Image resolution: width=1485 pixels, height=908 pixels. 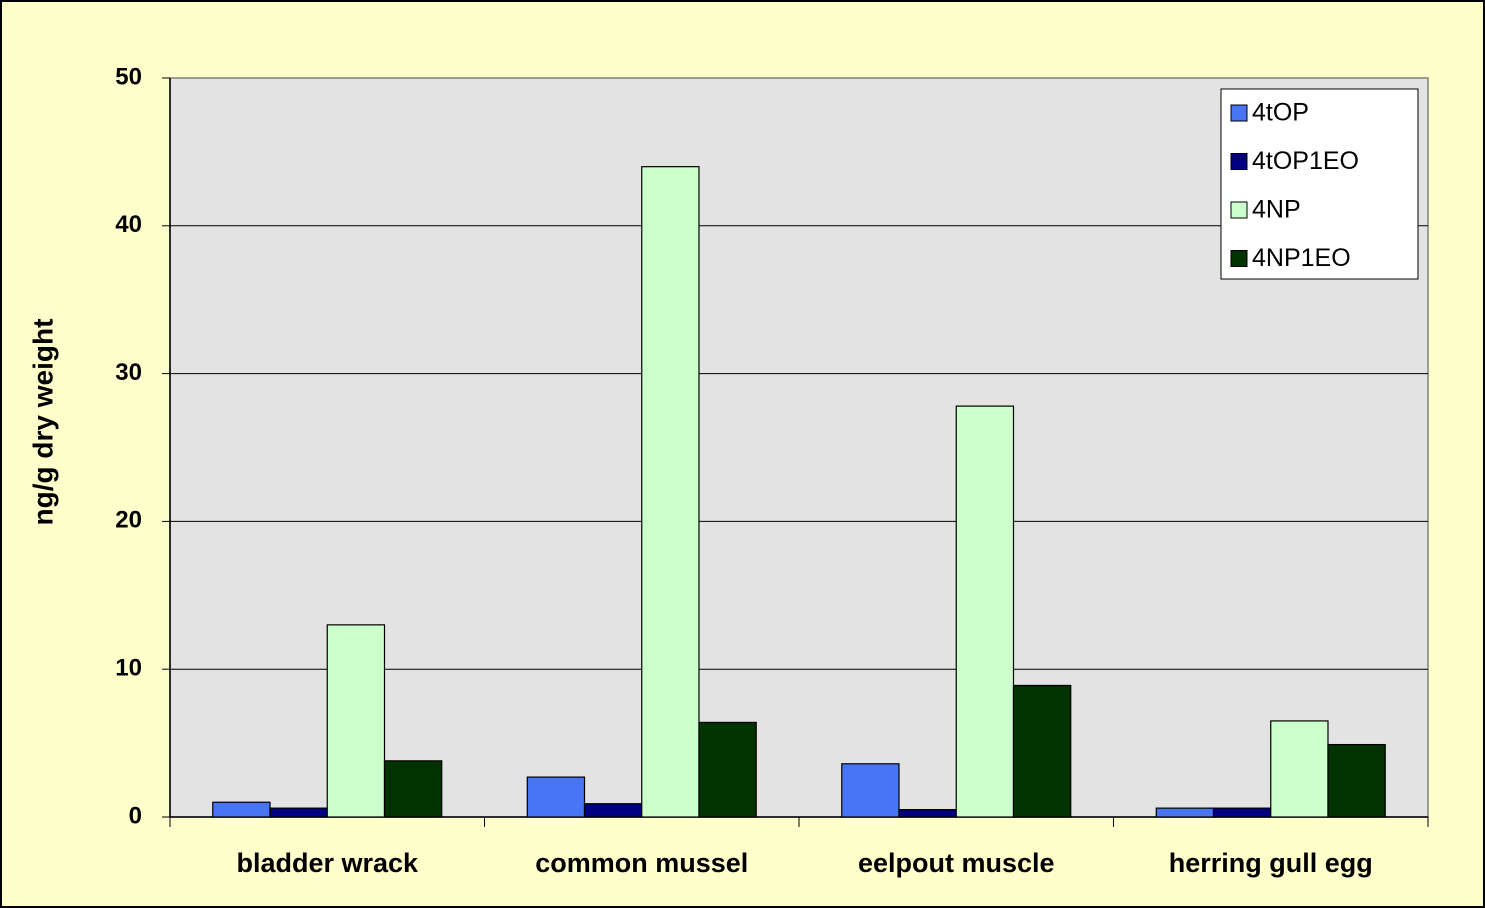 I want to click on y-tick-label: 40, so click(x=128, y=224).